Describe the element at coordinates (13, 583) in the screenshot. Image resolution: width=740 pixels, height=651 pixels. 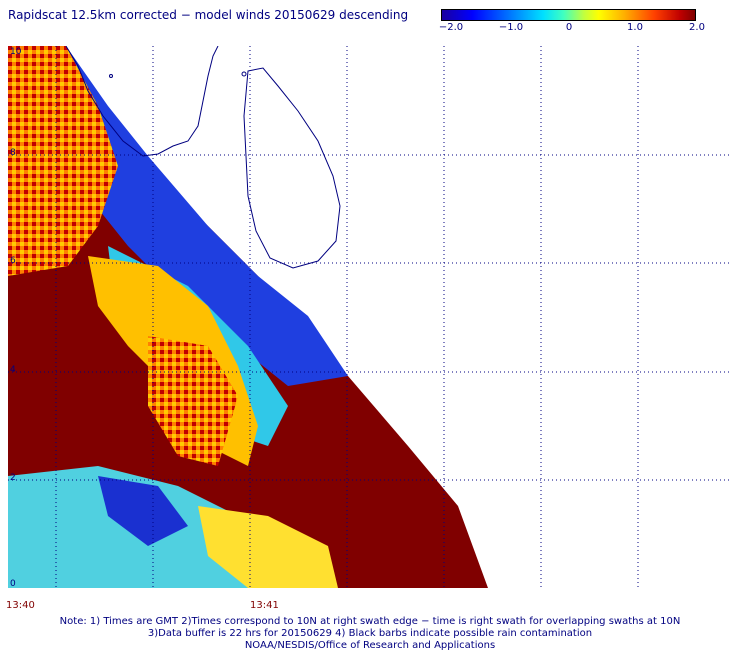
I see `y-tick-label: 0` at that location.